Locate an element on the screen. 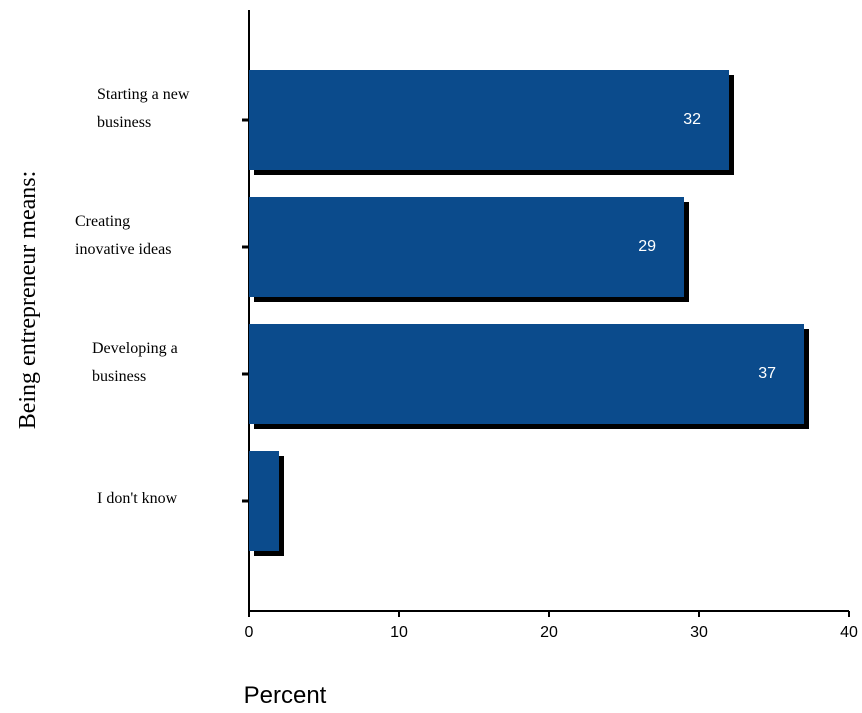  bar-value-label: 37 is located at coordinates (767, 373).